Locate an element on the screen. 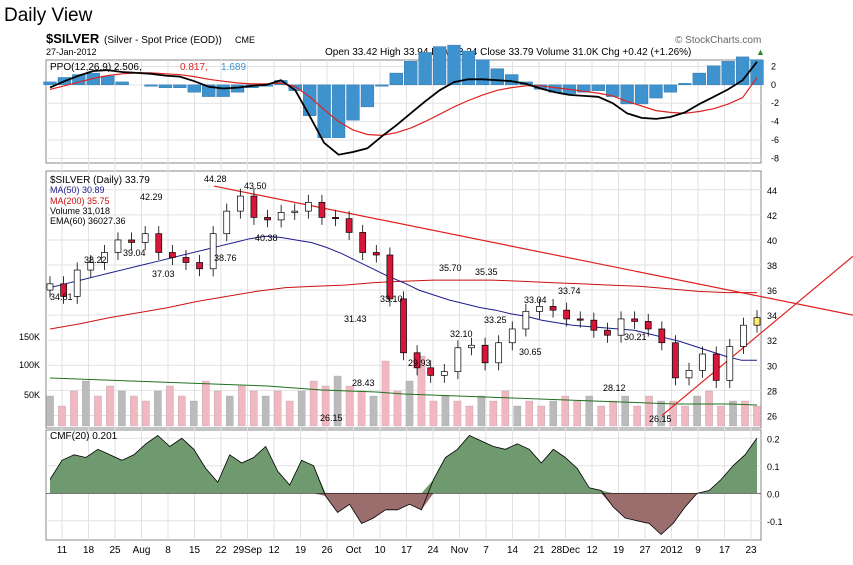 The height and width of the screenshot is (565, 853). x-axis-label: 21 is located at coordinates (539, 550).